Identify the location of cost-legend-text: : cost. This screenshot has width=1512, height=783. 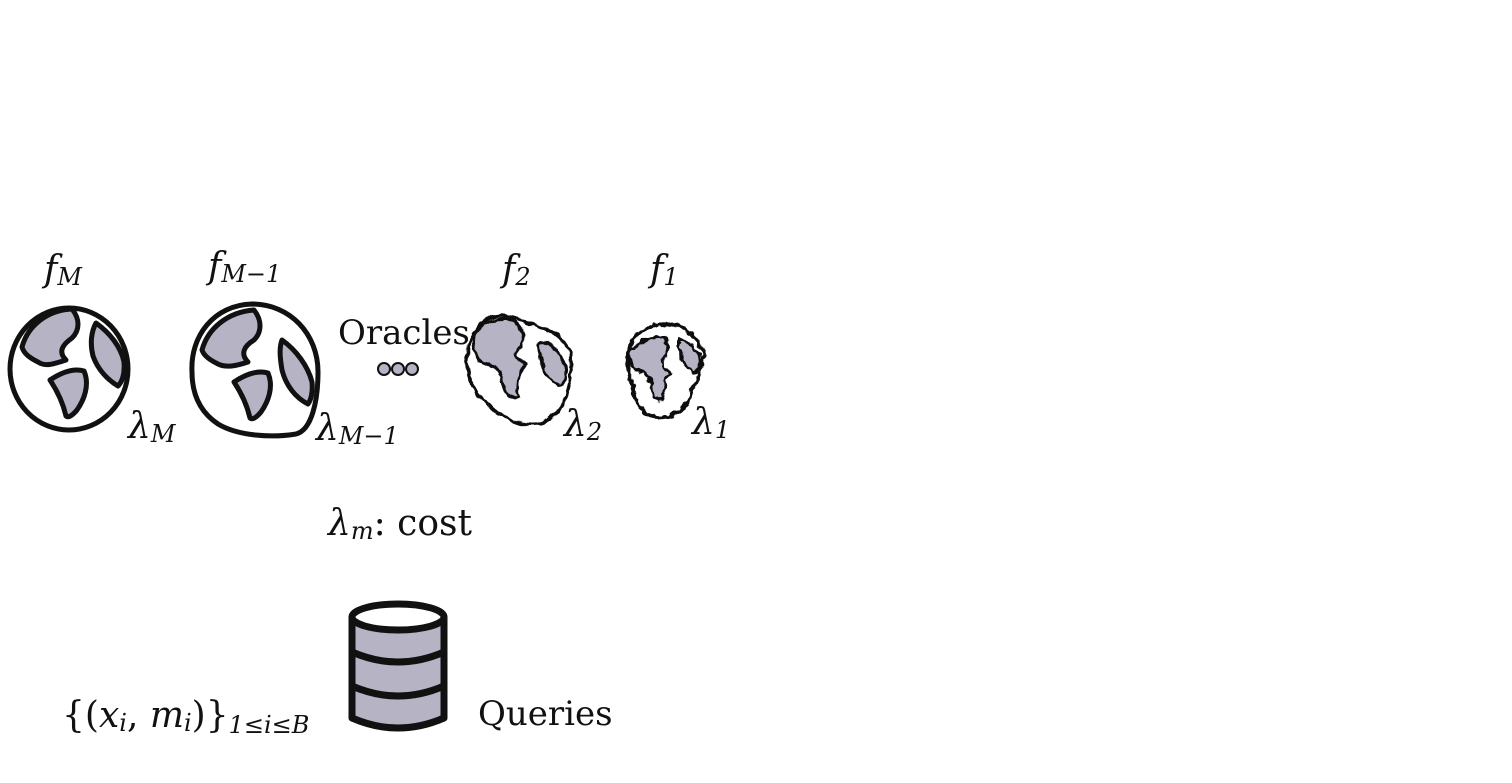
(423, 523).